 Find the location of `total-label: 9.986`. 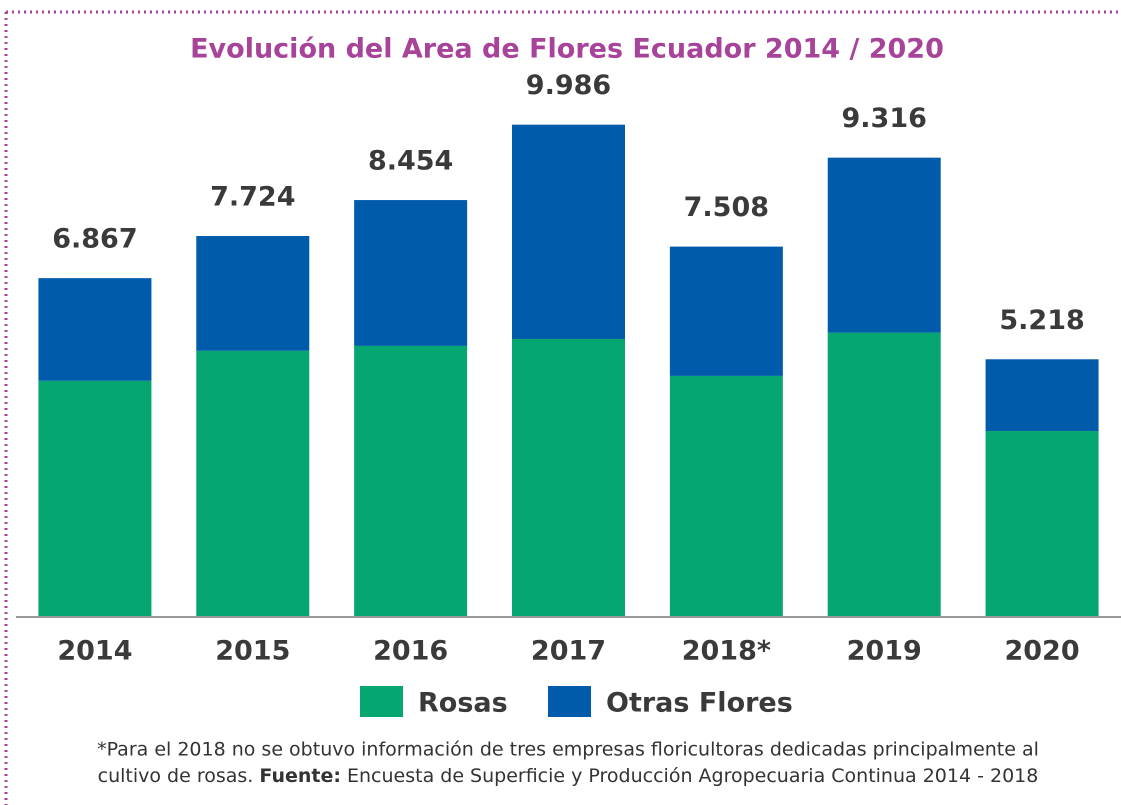

total-label: 9.986 is located at coordinates (568, 85).